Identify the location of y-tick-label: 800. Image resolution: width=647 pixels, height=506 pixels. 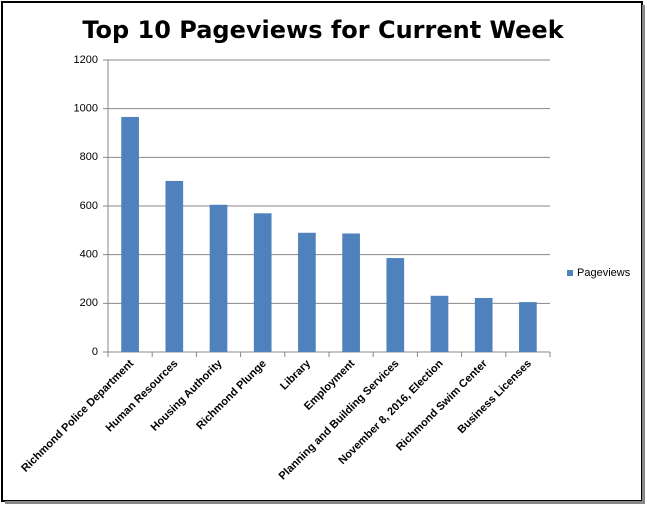
(89, 157).